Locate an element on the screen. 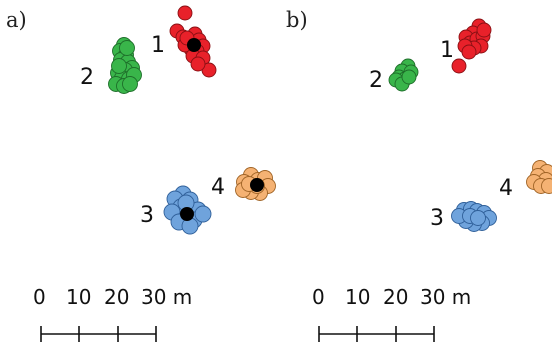 Image resolution: width=552 pixels, height=350 pixels. panel-a-scale-bar: 0 10 20 30 m is located at coordinates (112, 313).